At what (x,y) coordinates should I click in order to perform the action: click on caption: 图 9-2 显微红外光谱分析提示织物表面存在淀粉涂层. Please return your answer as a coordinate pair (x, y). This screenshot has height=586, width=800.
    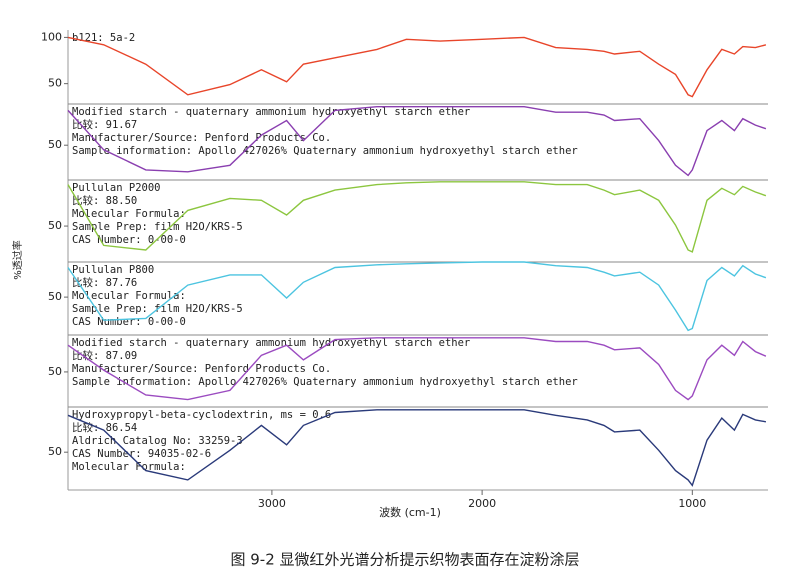
    Looking at the image, I should click on (404, 560).